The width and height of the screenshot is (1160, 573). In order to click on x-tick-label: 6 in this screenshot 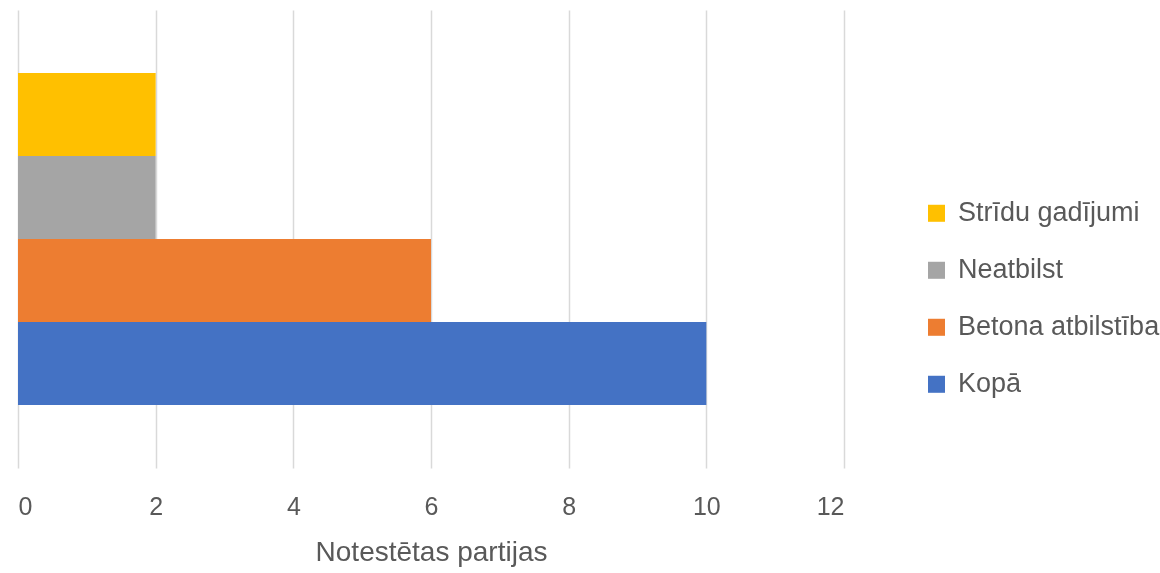, I will do `click(431, 505)`.